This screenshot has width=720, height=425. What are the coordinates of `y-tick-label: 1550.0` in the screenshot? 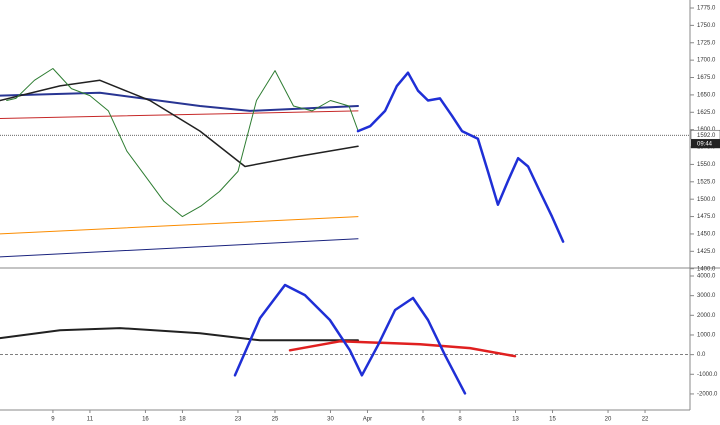 It's located at (706, 165).